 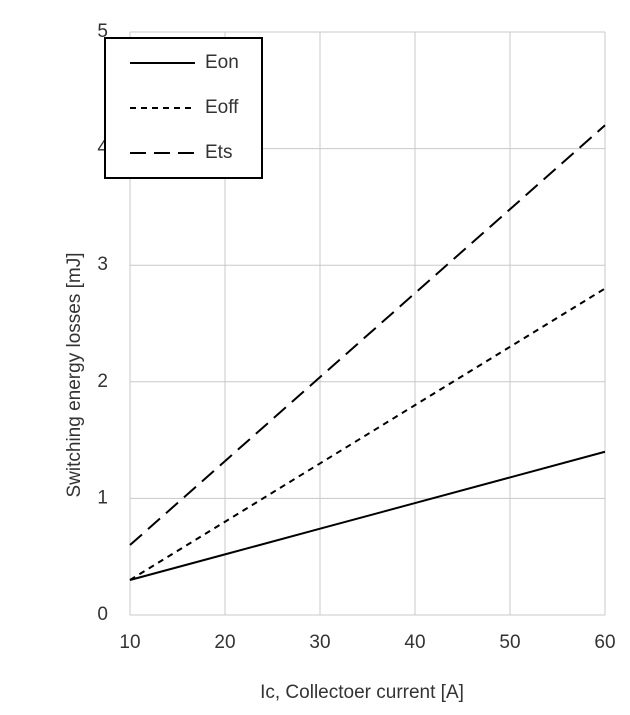 I want to click on legend-label: Eoff, so click(x=222, y=107).